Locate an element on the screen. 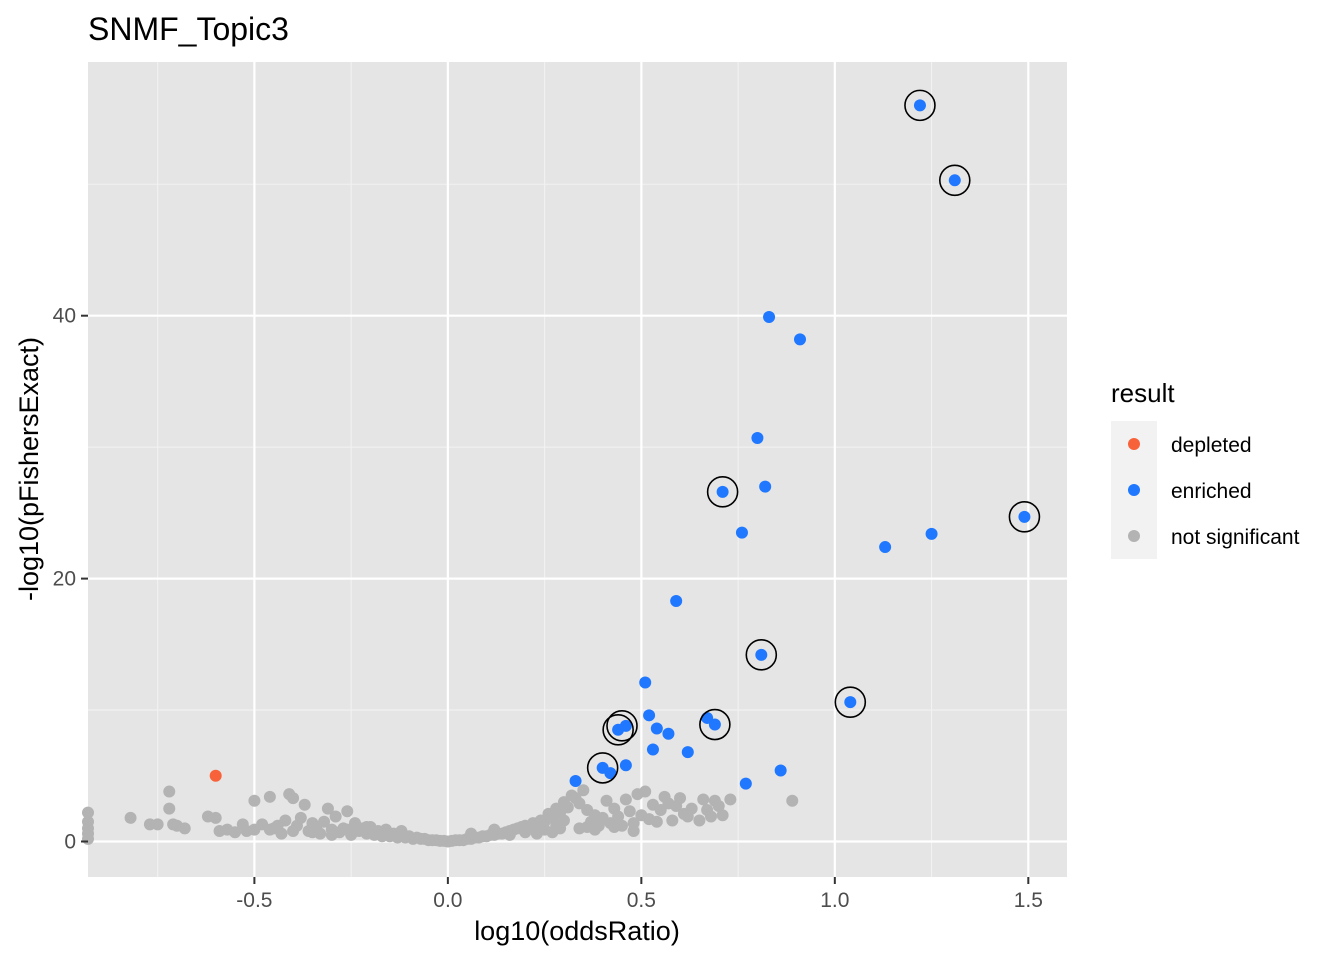  x-axis: -0.5 0.0 0.5 1.0 1.5 is located at coordinates (639, 894).